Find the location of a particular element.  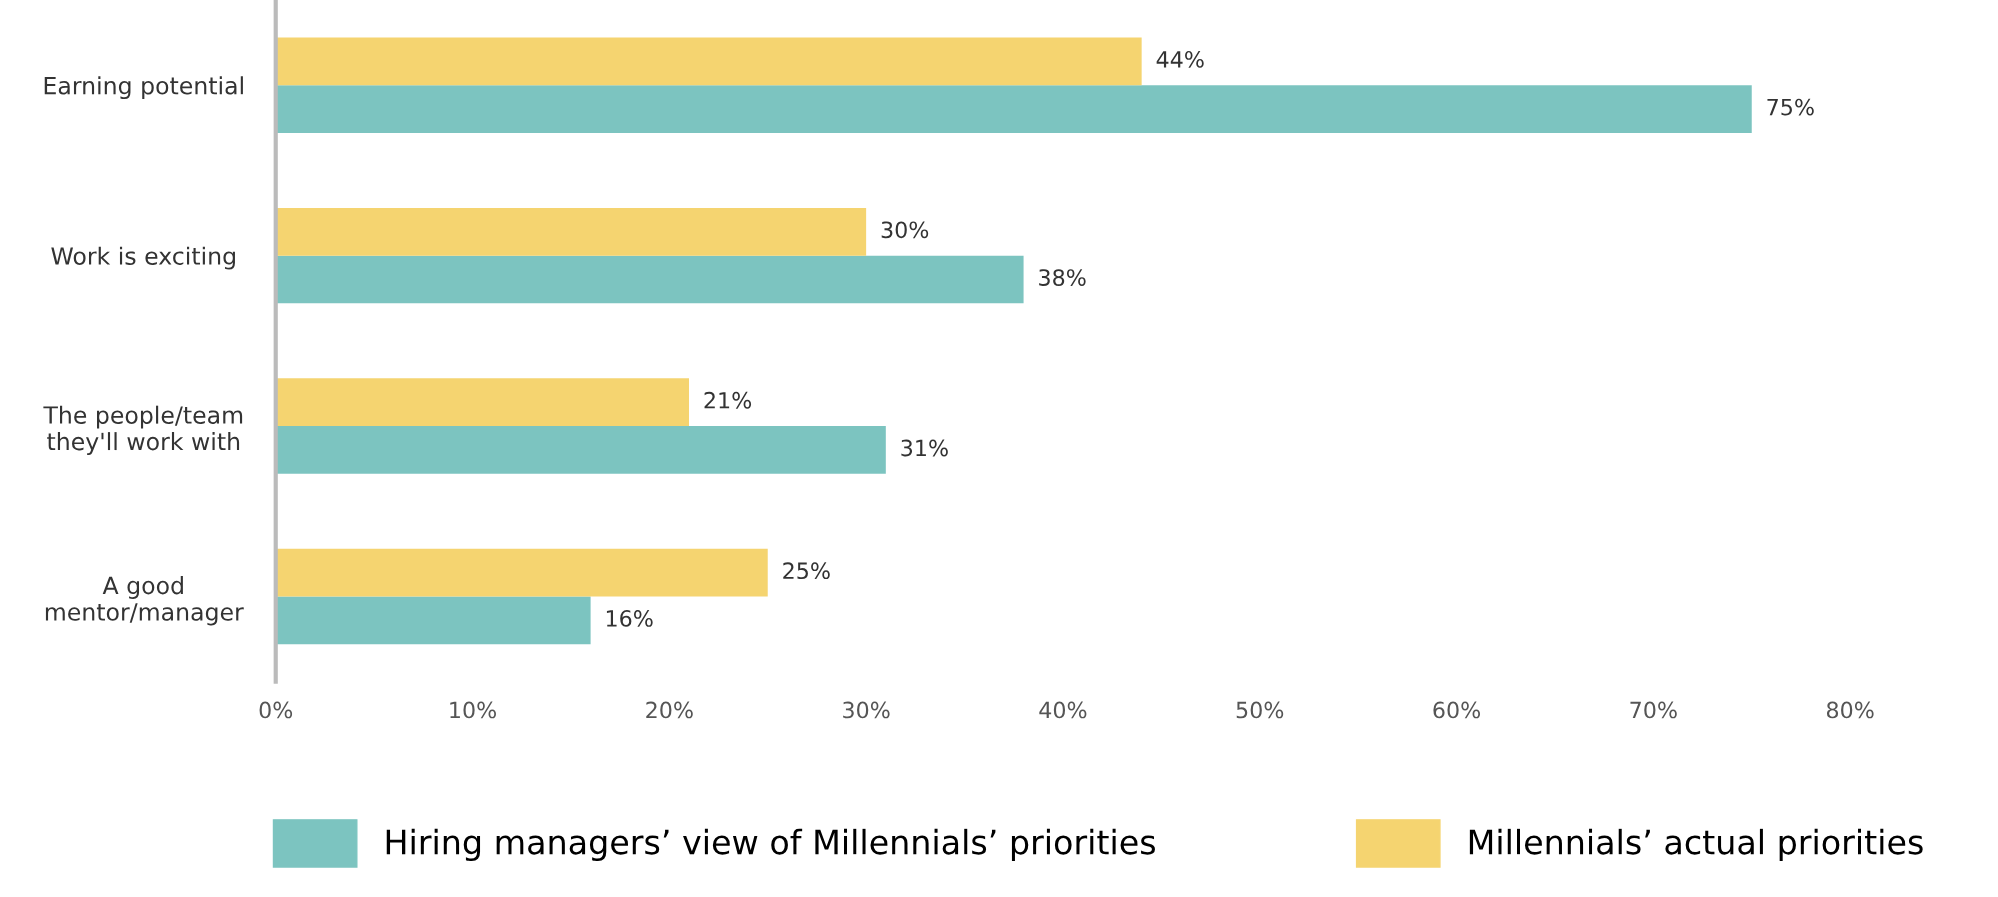

legend-label: Millennials’ actual priorities is located at coordinates (1696, 845).